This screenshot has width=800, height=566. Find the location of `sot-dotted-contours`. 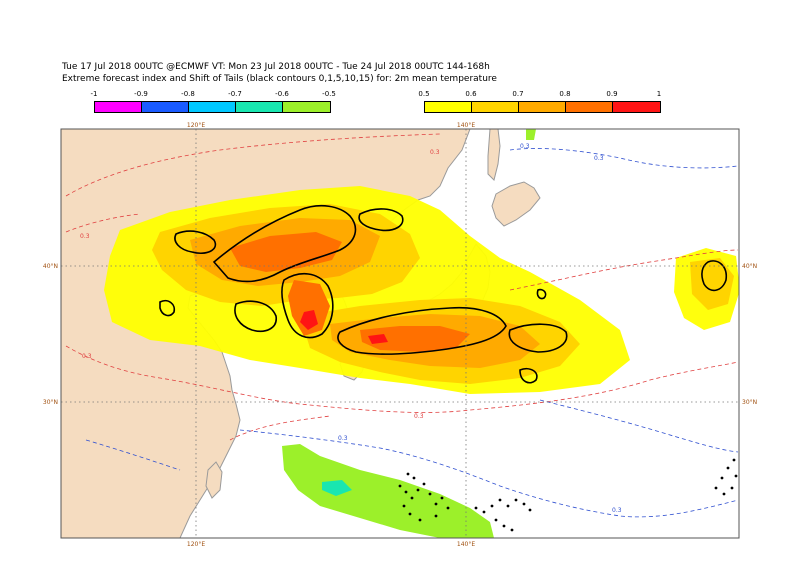

sot-dotted-contours is located at coordinates (568, 495).